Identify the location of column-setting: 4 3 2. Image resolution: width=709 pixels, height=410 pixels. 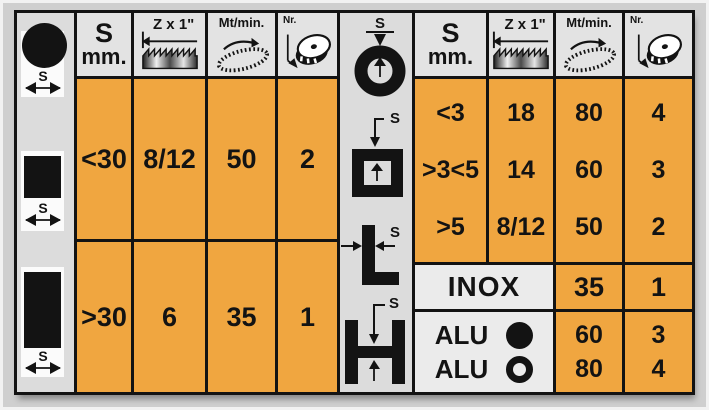
(658, 170).